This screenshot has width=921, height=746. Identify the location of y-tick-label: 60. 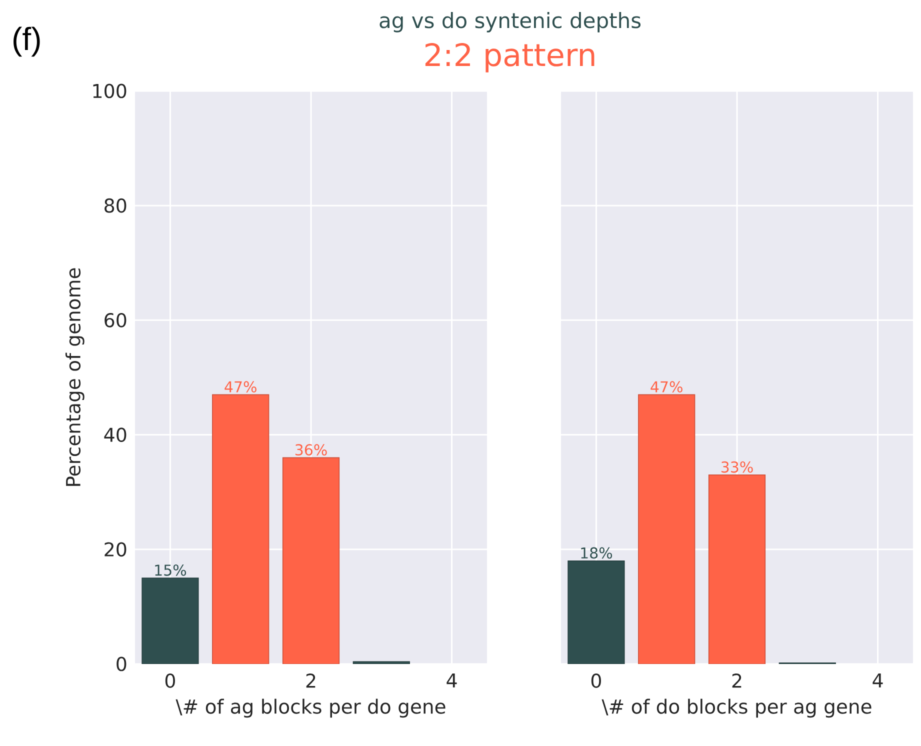
(115, 320).